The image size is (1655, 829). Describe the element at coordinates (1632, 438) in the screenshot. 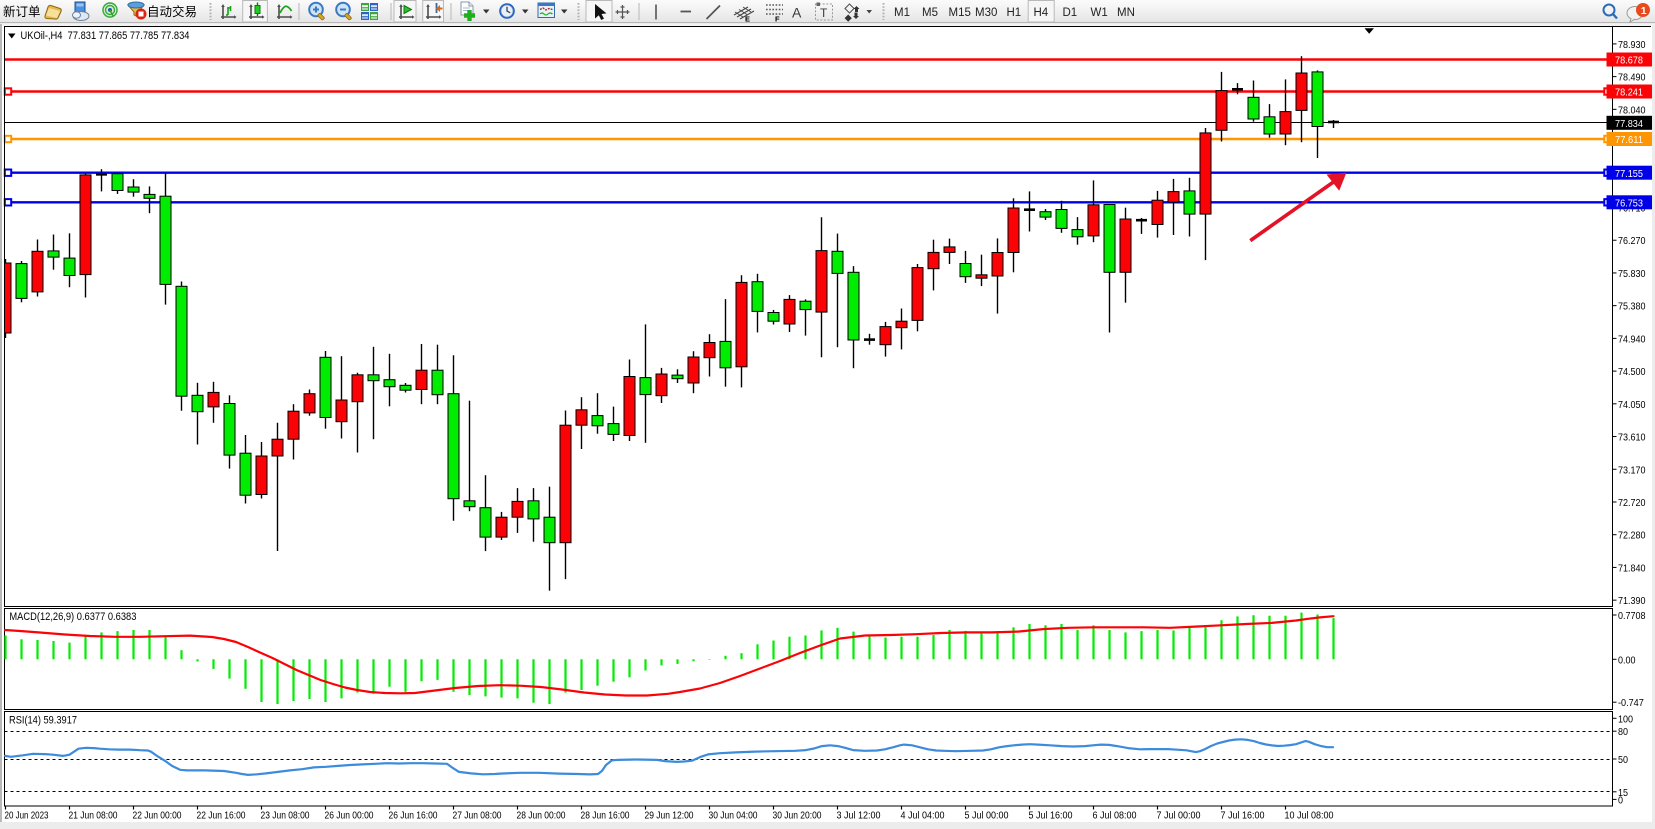

I see `svg-text: 73.610` at that location.